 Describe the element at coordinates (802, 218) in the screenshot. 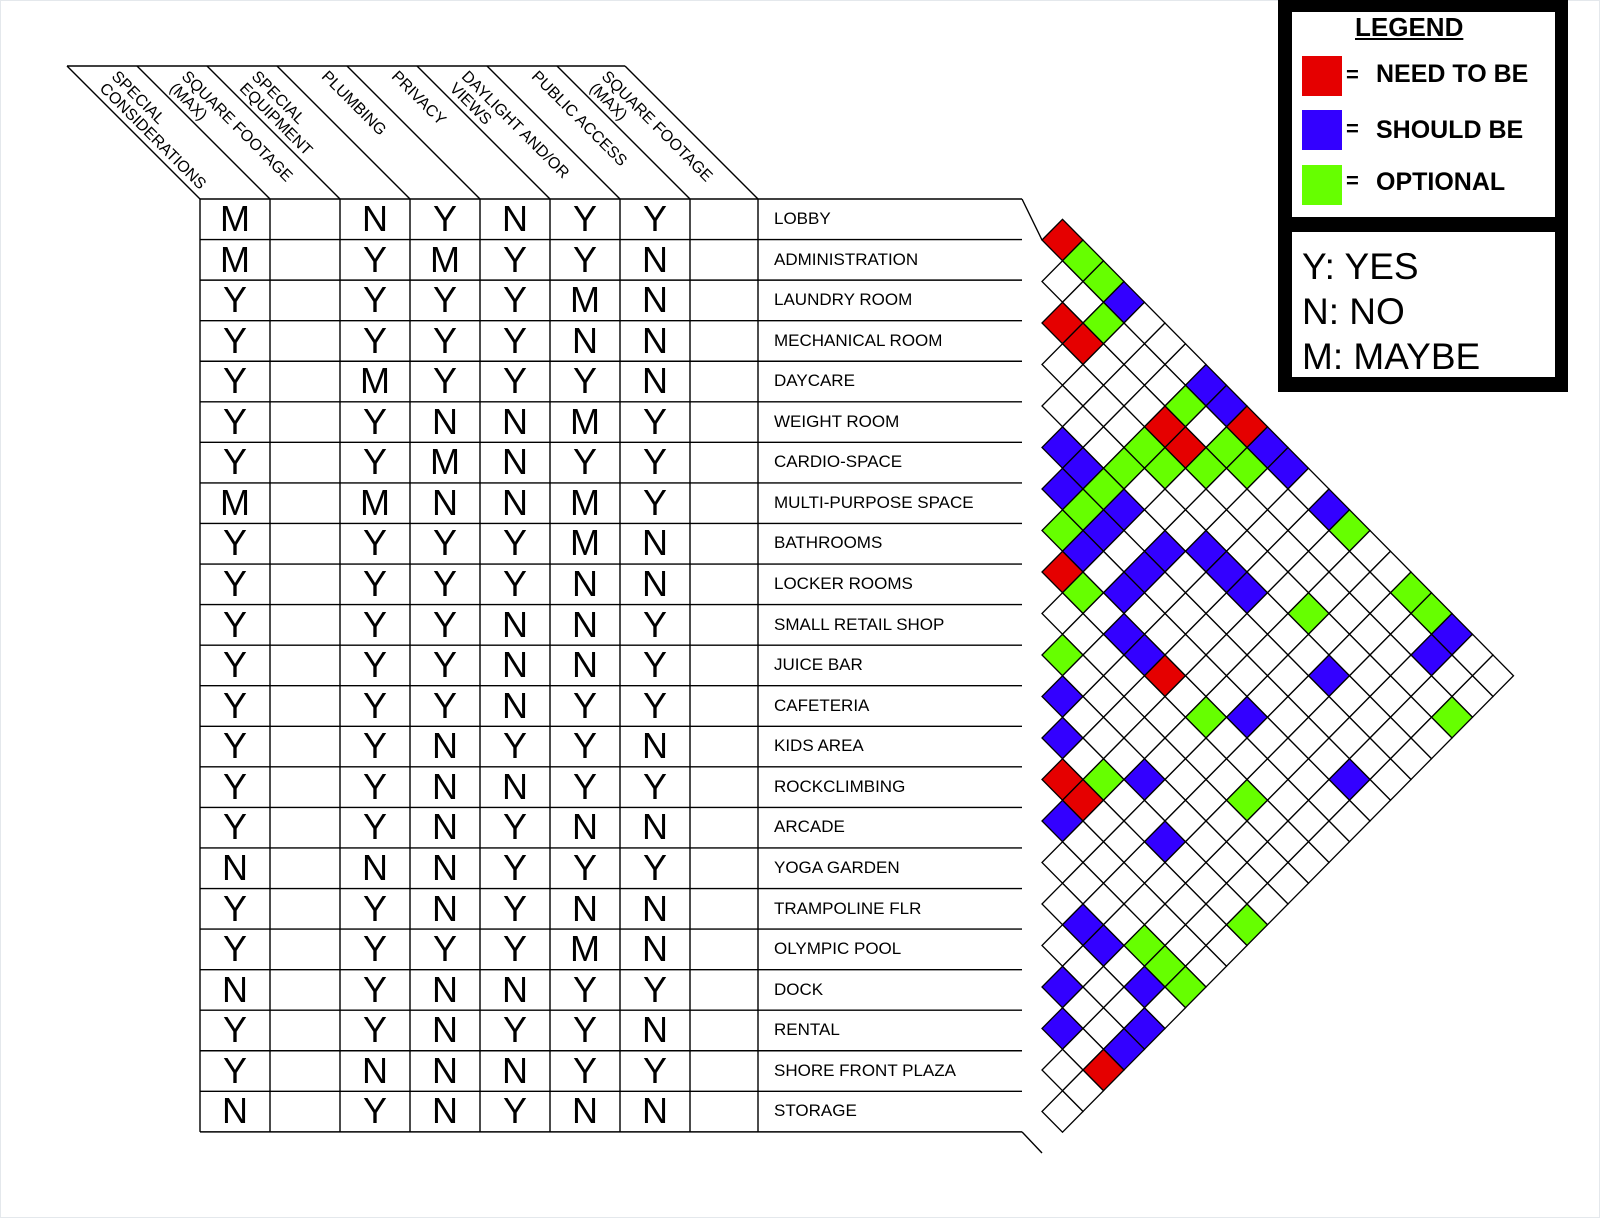

I see `room-label: LOBBY` at that location.